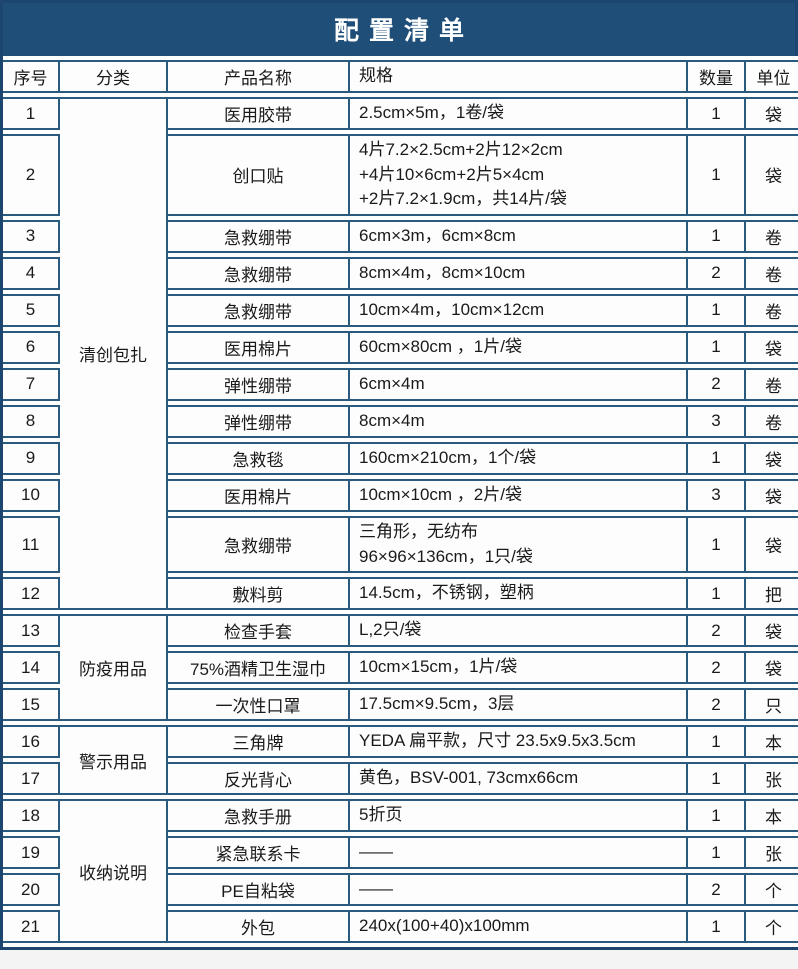 This screenshot has height=969, width=798. Describe the element at coordinates (259, 113) in the screenshot. I see `product-name-cell: 医用胶带` at that location.